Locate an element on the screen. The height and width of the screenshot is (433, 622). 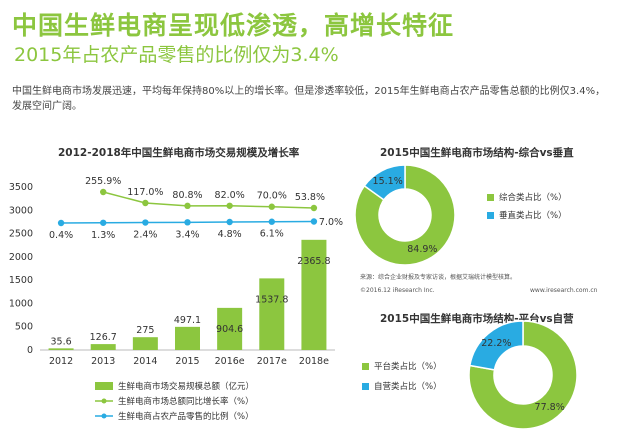
main-chart-title: 2012-2018年中国生鲜电商市场交易规模及增长率 is located at coordinates (179, 153).